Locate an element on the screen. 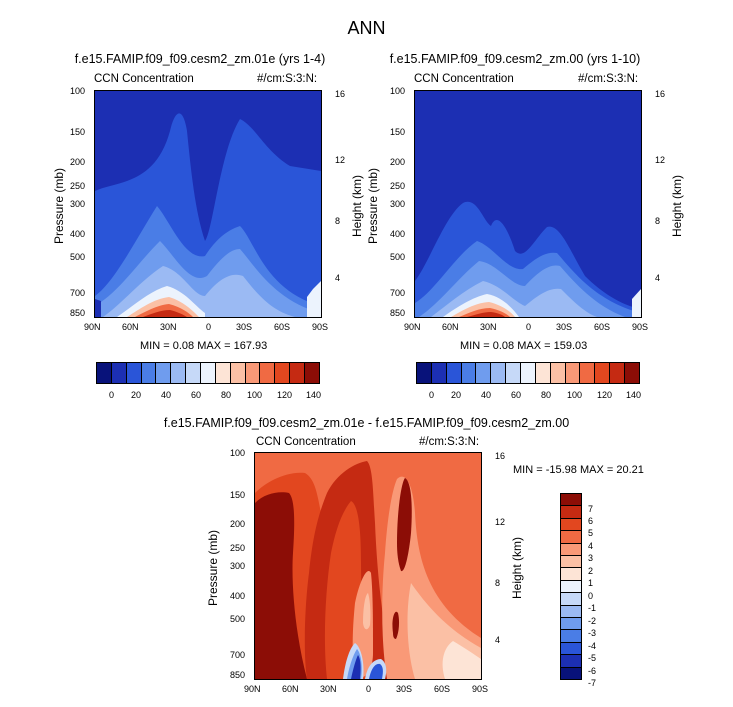 This screenshot has width=733, height=707. panel-1-xtick: 60S is located at coordinates (282, 327).